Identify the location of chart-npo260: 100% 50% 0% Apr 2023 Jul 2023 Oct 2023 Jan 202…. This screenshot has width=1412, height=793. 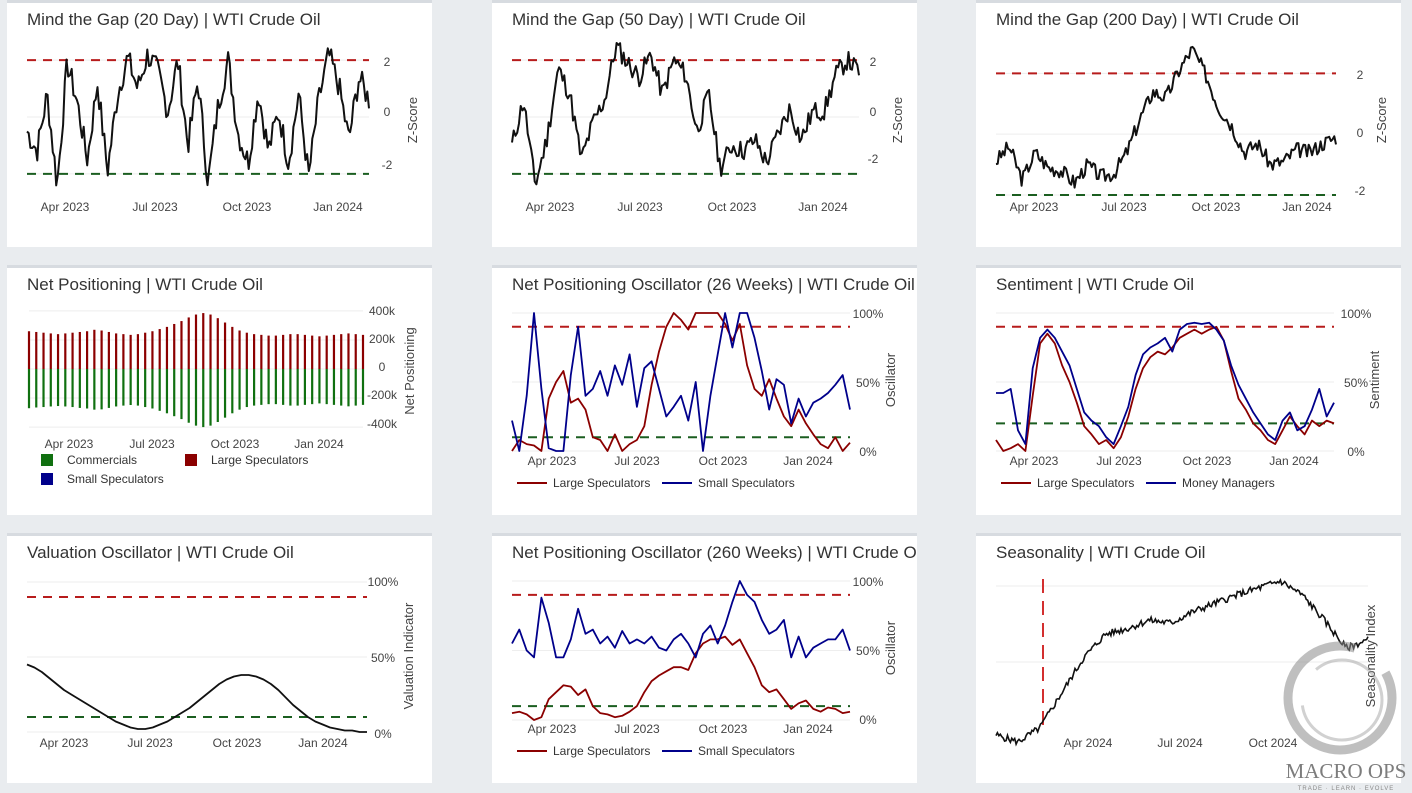
(704, 666).